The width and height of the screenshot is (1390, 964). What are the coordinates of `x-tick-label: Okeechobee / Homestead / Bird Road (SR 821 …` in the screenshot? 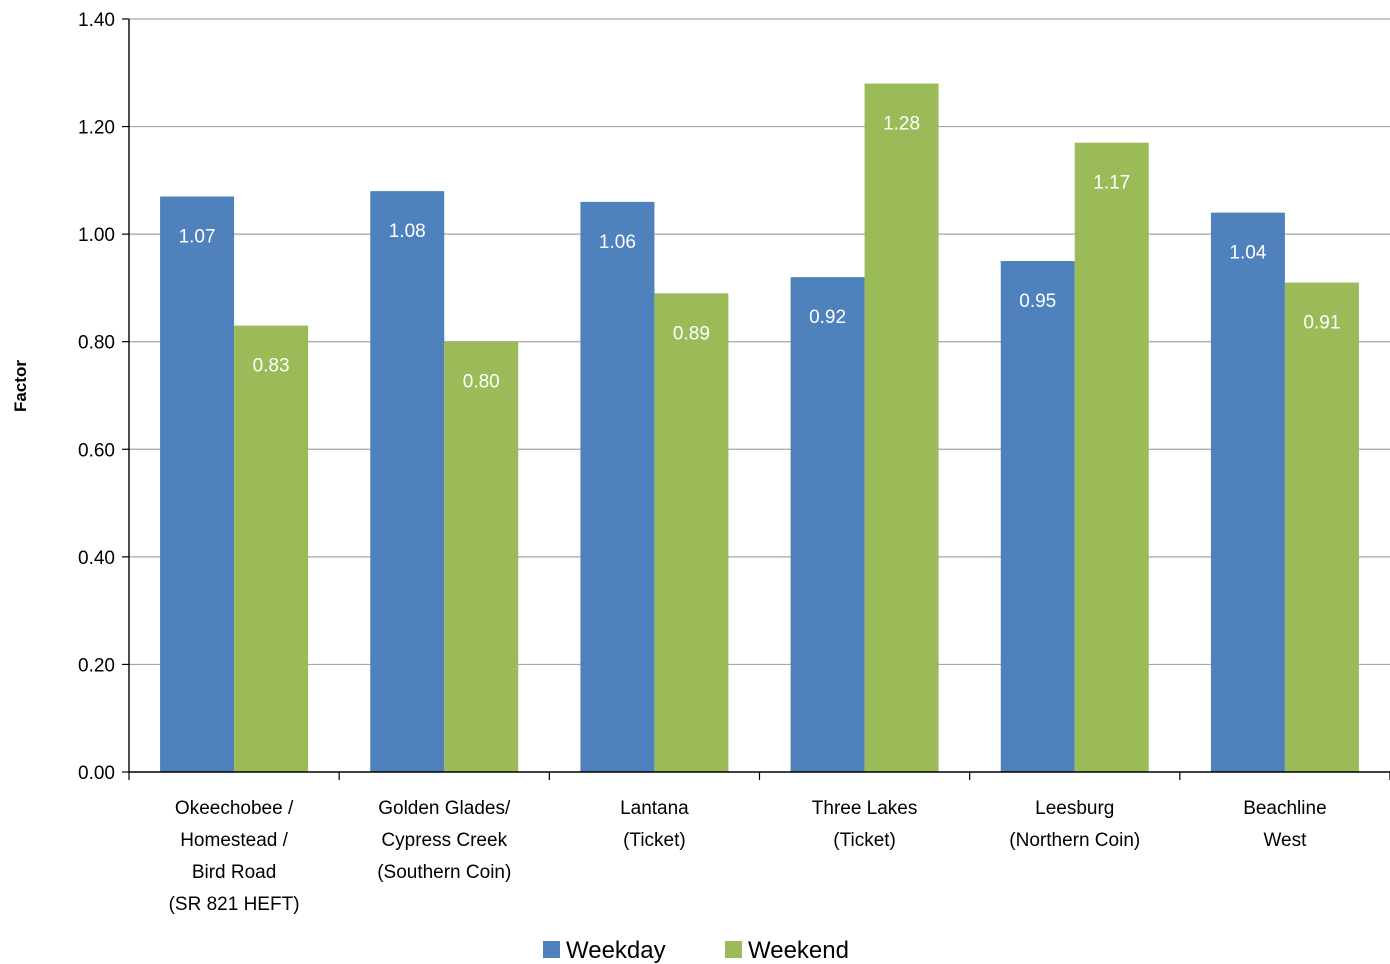 It's located at (234, 856).